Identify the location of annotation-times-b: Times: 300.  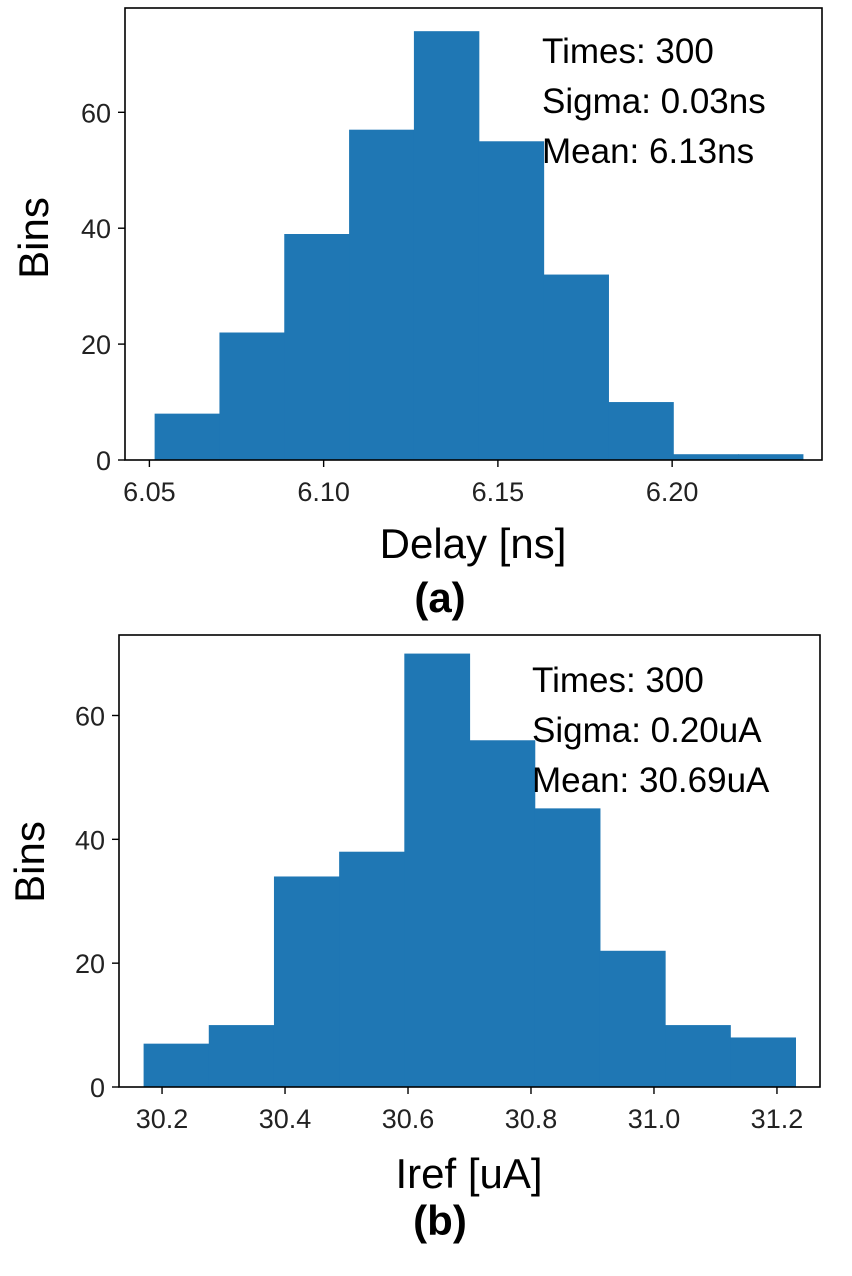
(618, 680).